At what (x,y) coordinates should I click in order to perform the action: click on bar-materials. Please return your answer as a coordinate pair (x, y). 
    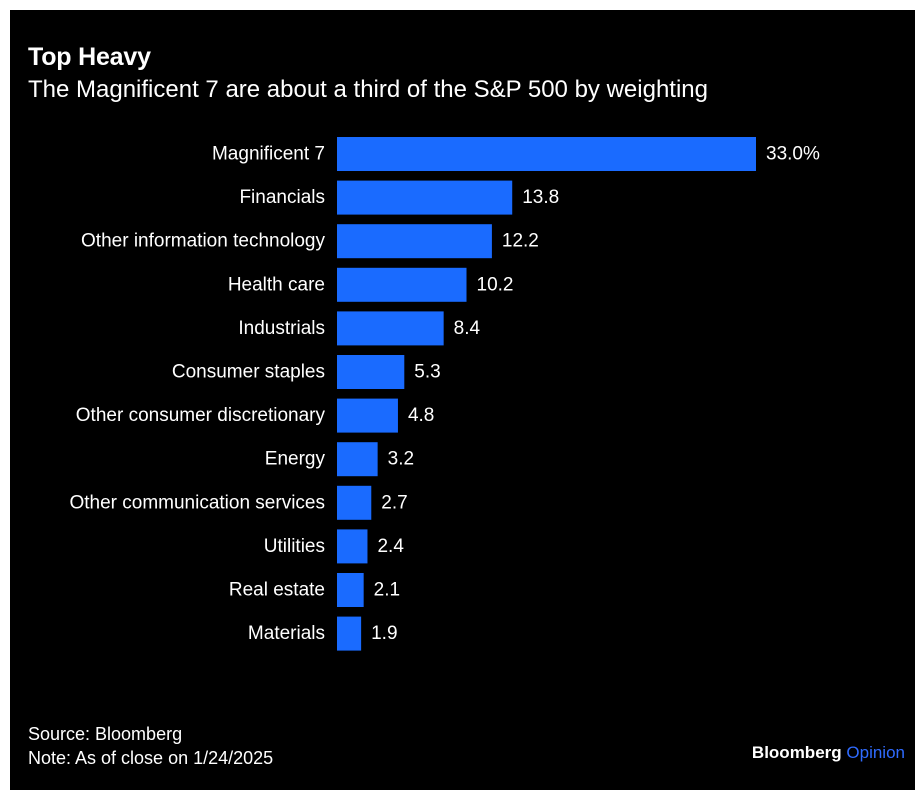
    Looking at the image, I should click on (349, 633).